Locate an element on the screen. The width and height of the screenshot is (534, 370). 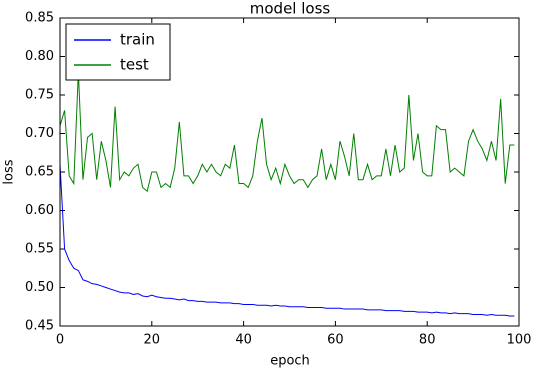
legend-box is located at coordinates (118, 52).